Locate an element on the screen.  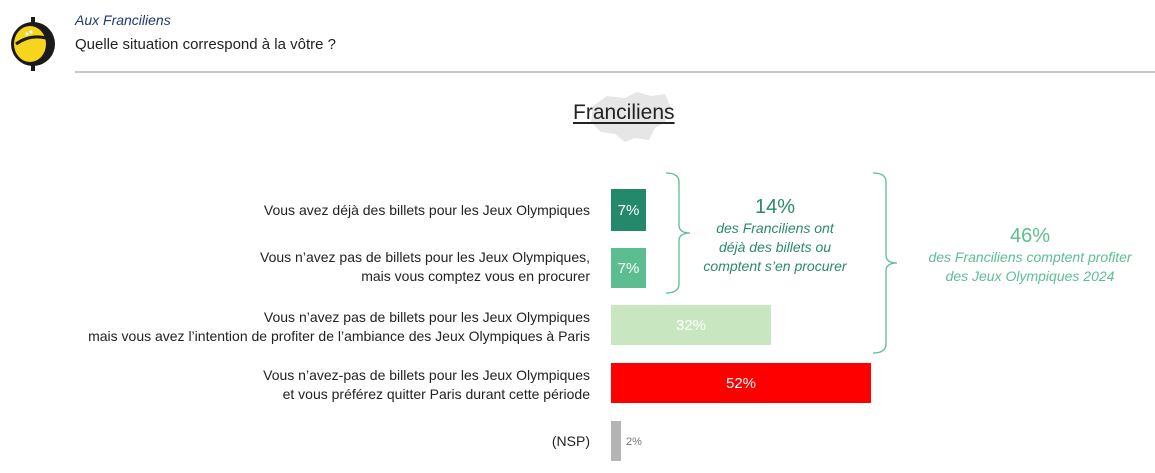
logo-icon is located at coordinates (33, 44).